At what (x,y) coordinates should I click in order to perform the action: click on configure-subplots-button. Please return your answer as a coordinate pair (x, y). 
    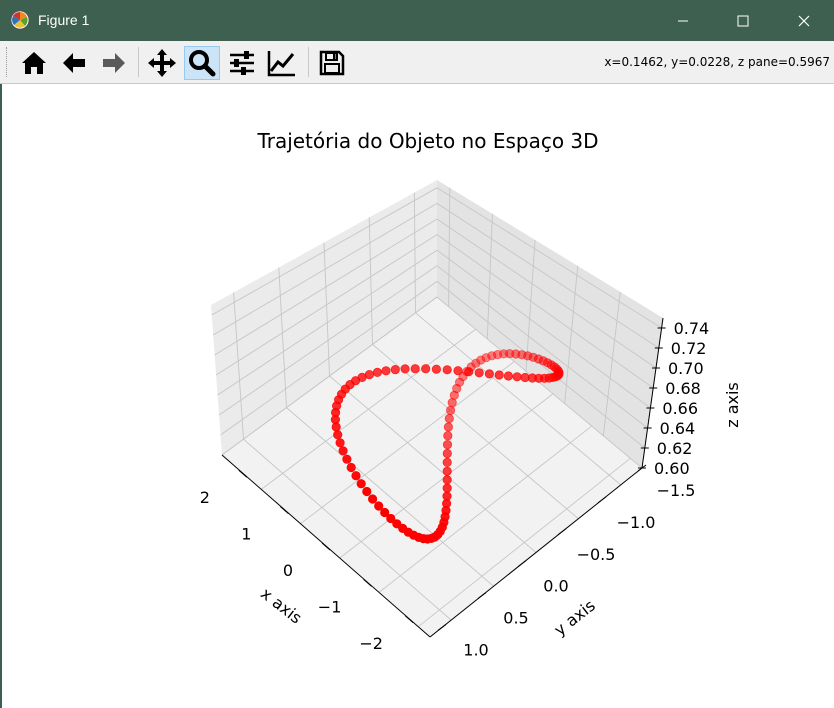
    Looking at the image, I should click on (242, 63).